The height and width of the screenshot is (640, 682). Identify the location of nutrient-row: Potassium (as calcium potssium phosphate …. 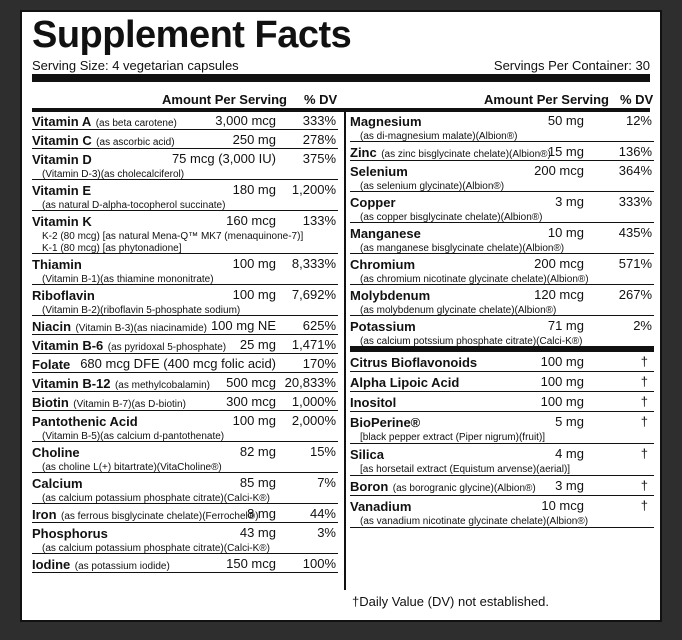
(502, 331).